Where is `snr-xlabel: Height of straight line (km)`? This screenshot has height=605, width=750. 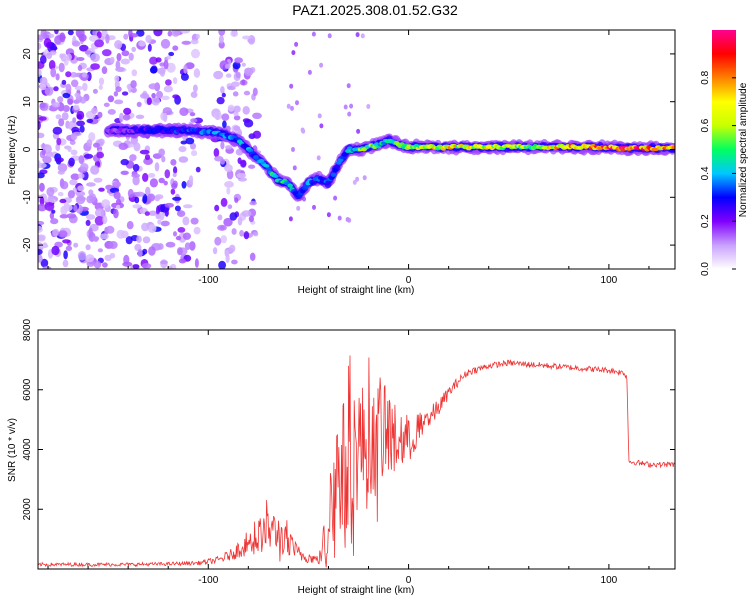 snr-xlabel: Height of straight line (km) is located at coordinates (356, 590).